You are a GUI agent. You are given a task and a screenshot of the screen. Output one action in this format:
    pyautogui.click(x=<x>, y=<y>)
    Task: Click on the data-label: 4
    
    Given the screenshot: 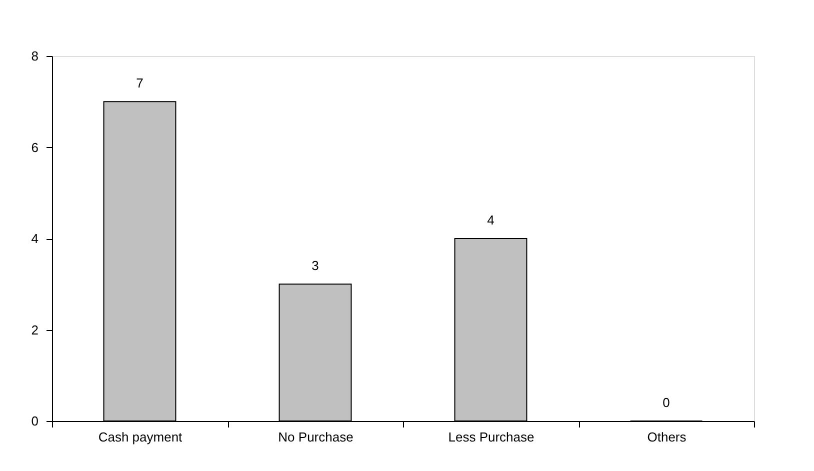 What is the action you would take?
    pyautogui.click(x=490, y=220)
    